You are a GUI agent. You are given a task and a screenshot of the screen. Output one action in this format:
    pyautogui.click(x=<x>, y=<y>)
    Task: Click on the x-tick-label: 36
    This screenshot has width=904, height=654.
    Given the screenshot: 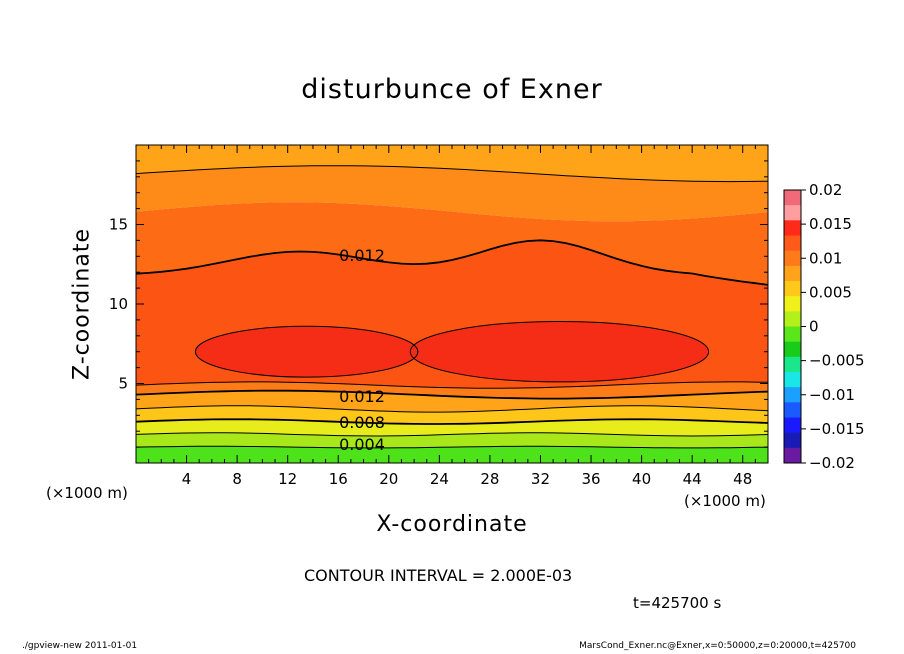 What is the action you would take?
    pyautogui.click(x=590, y=479)
    